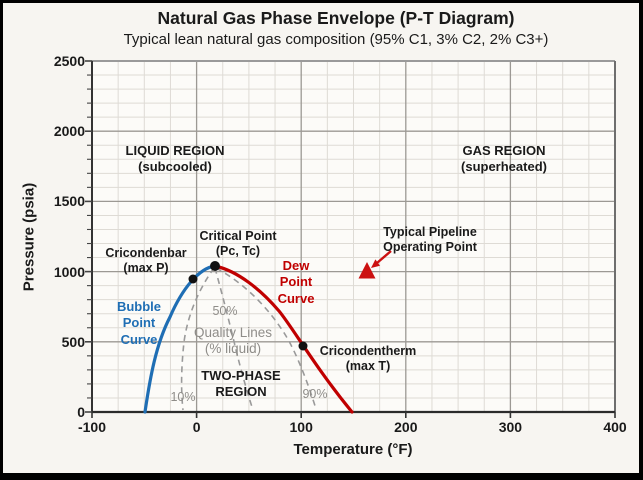  Describe the element at coordinates (430, 239) in the screenshot. I see `pipeline-operating-point-label: Typical Pipeline Operating Point` at that location.